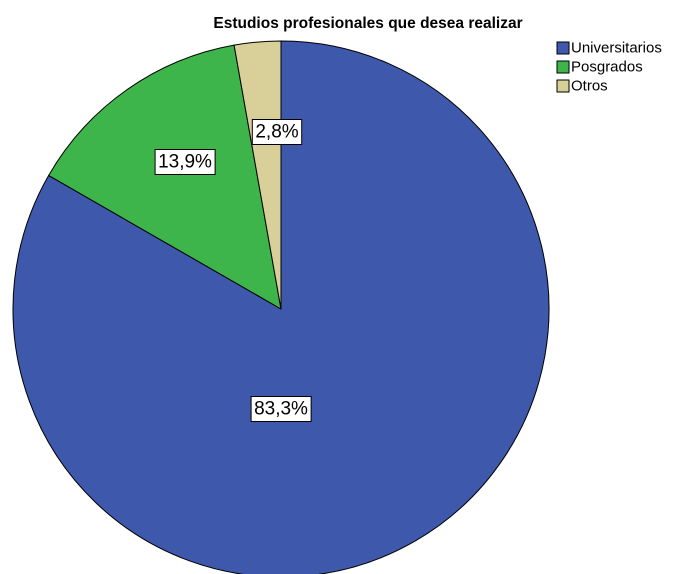 Image resolution: width=686 pixels, height=574 pixels. Describe the element at coordinates (589, 86) in the screenshot. I see `legend-label: Otros` at that location.